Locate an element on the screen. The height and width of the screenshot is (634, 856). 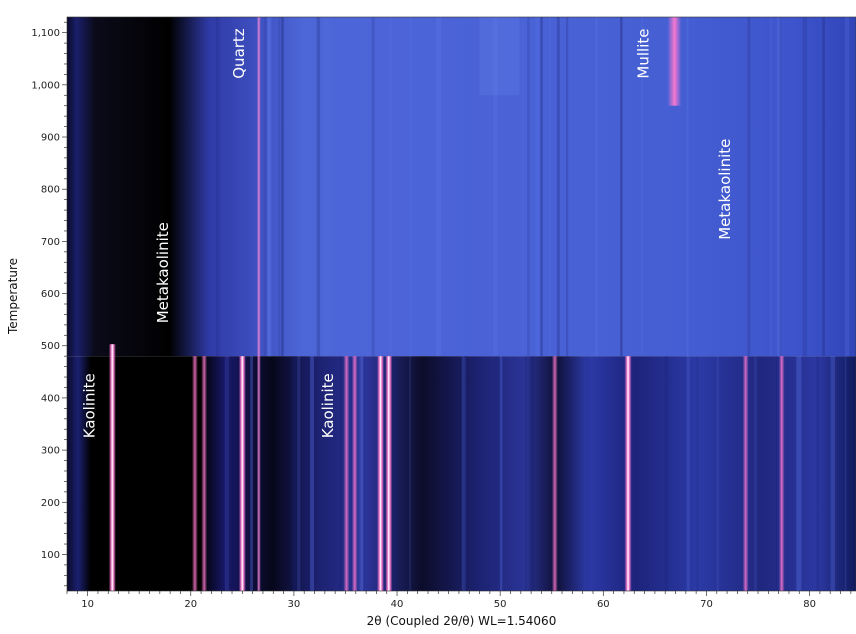
phase-annotation: Quartz is located at coordinates (239, 53).